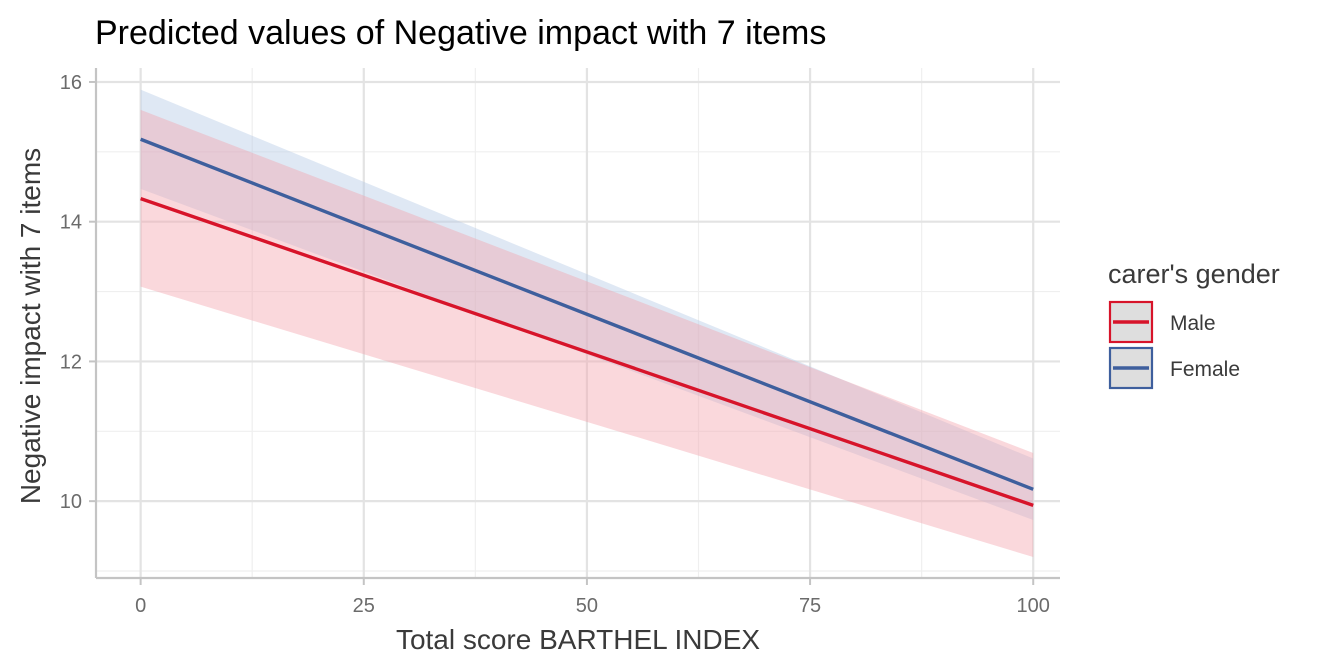 The width and height of the screenshot is (1344, 672). What do you see at coordinates (30, 326) in the screenshot?
I see `y-axis-title: Negative impact with 7 items` at bounding box center [30, 326].